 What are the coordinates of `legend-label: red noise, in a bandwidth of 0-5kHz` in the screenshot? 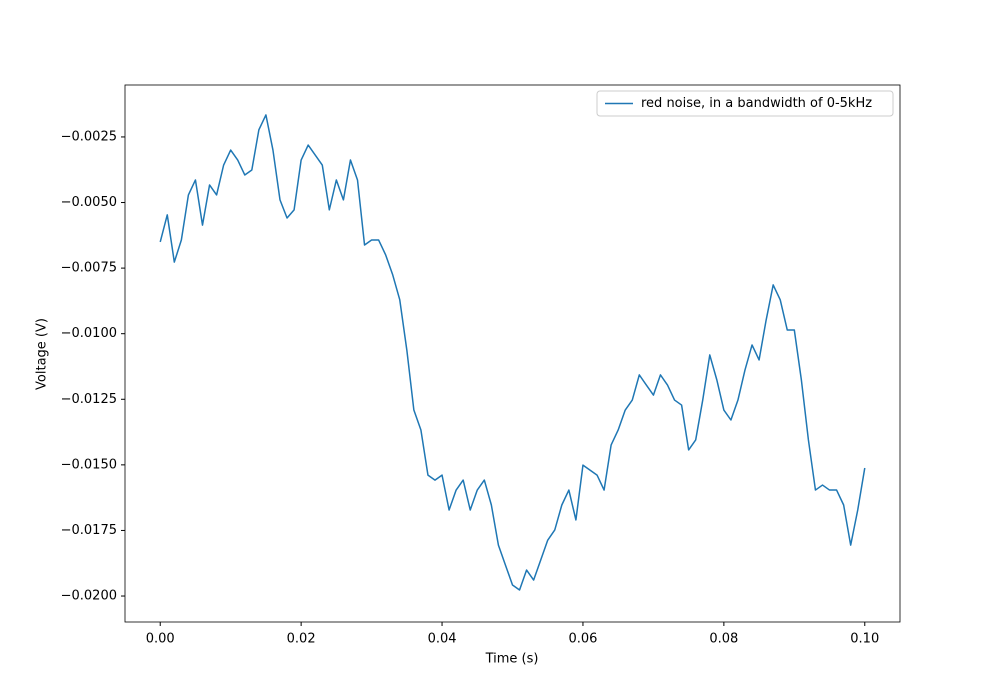 It's located at (756, 103).